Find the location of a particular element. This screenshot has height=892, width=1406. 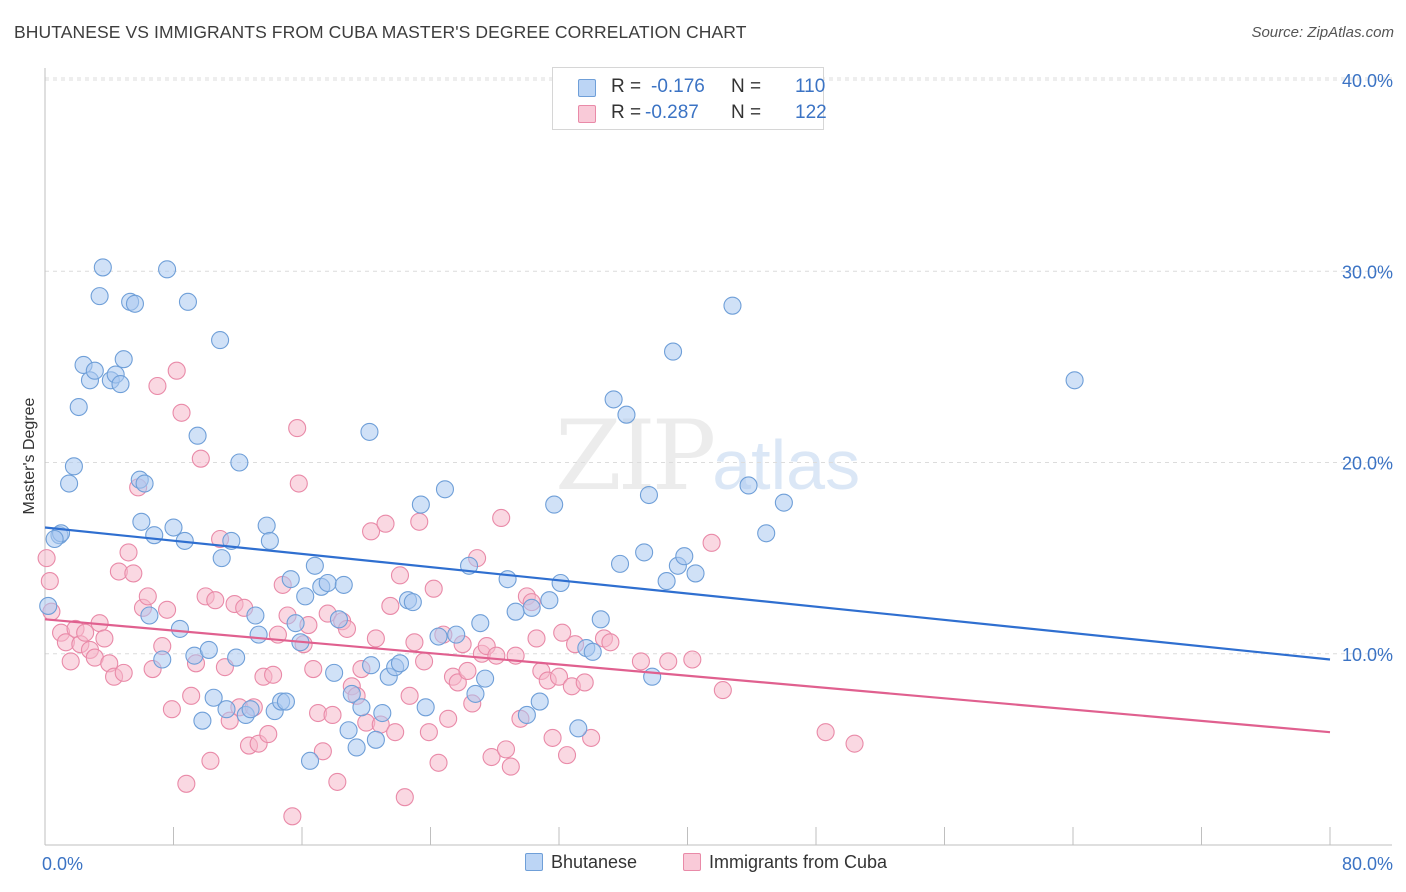

legend-r-label: R = is located at coordinates (626, 112).